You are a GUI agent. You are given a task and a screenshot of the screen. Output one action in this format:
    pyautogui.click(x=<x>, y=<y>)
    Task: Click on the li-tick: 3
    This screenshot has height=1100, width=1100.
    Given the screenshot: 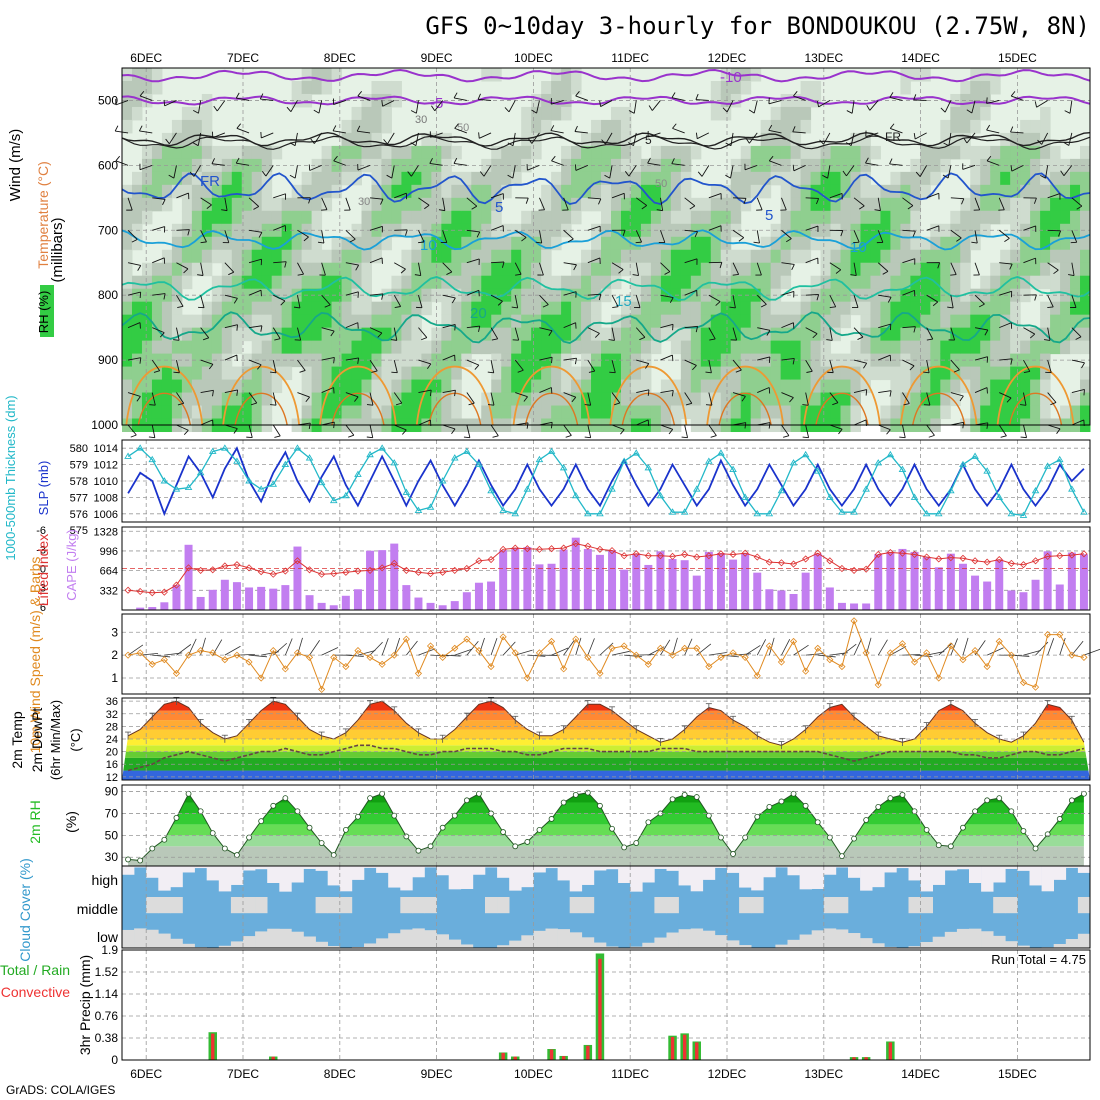 What is the action you would take?
    pyautogui.click(x=43, y=589)
    